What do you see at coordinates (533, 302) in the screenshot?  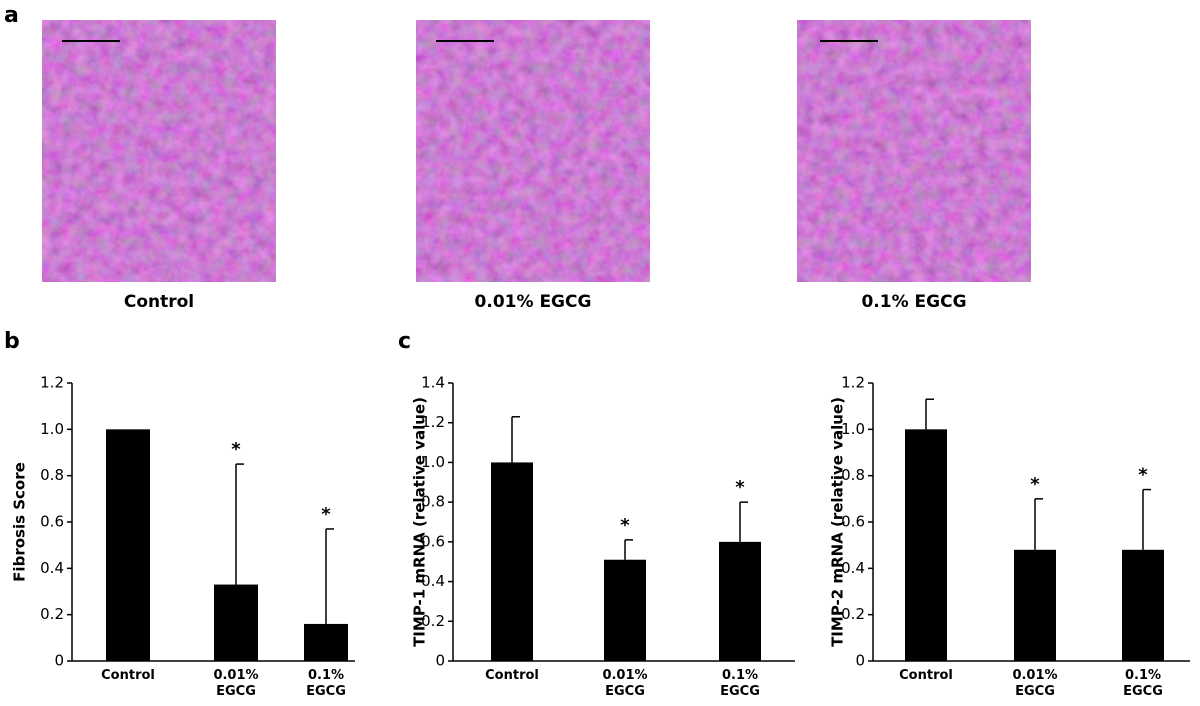 I see `image-caption: 0.01% EGCG` at bounding box center [533, 302].